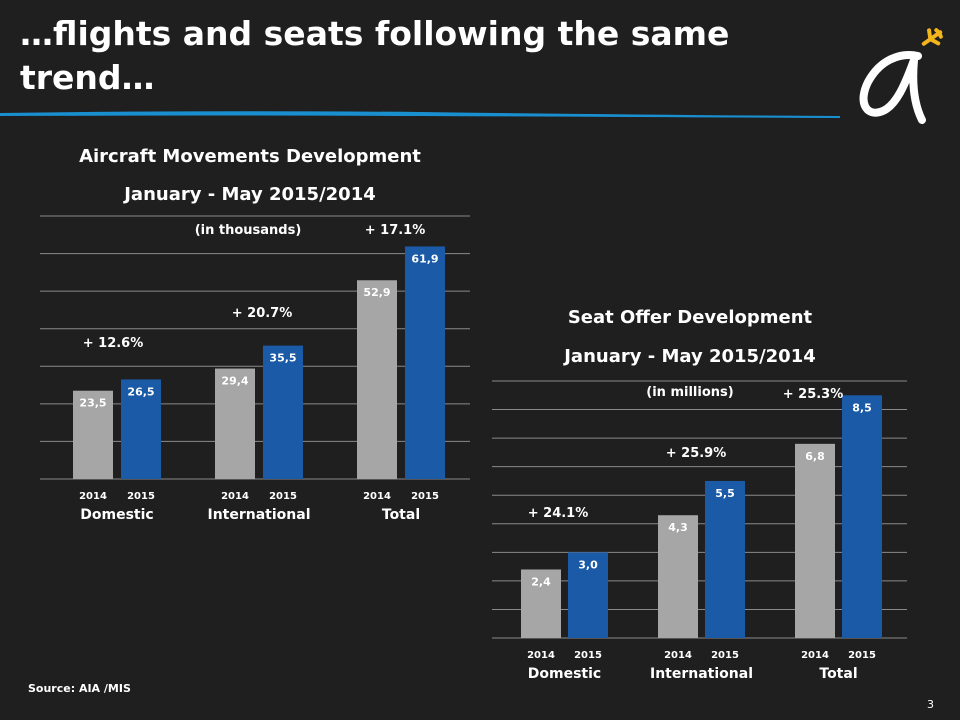 The image size is (960, 720). I want to click on chart1-bar-domestic-2014, so click(93, 434).